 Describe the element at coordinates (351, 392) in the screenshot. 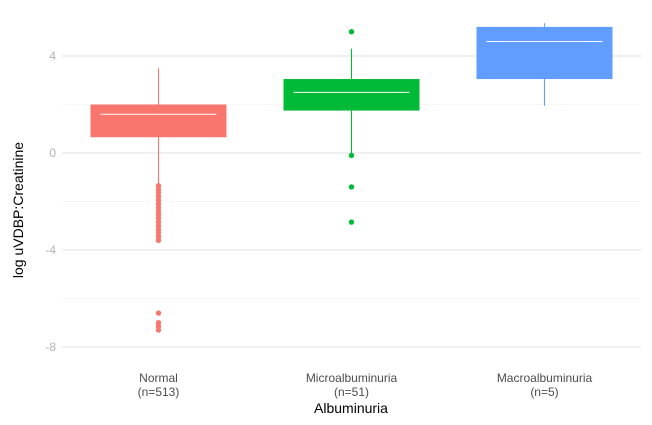

I see `x-category-count: (n=51)` at that location.